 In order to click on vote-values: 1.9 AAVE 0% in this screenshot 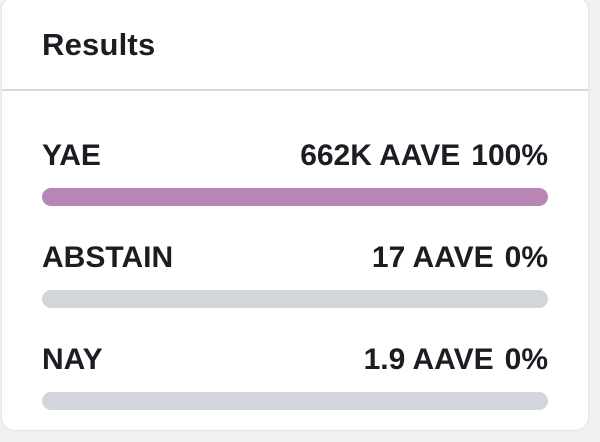, I will do `click(456, 360)`.